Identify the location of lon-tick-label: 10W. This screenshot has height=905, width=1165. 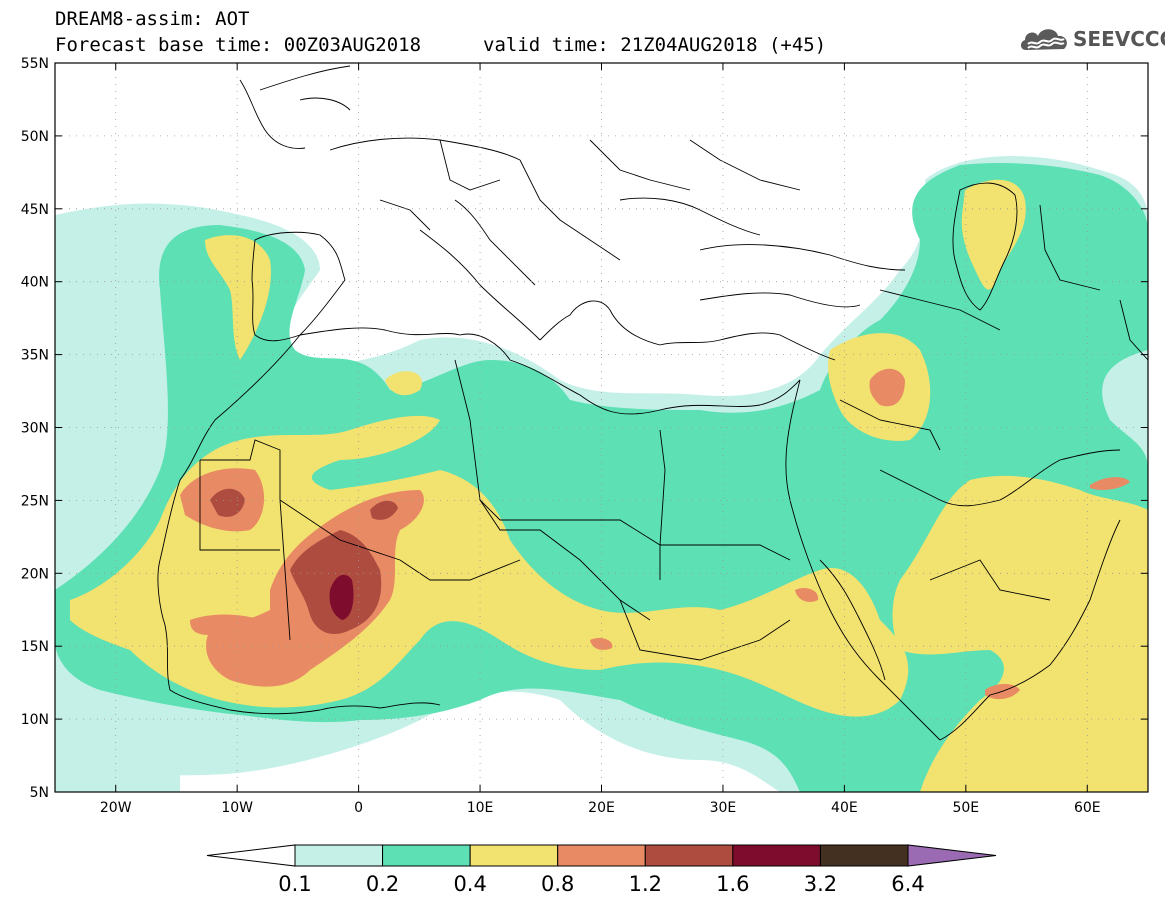
(237, 808).